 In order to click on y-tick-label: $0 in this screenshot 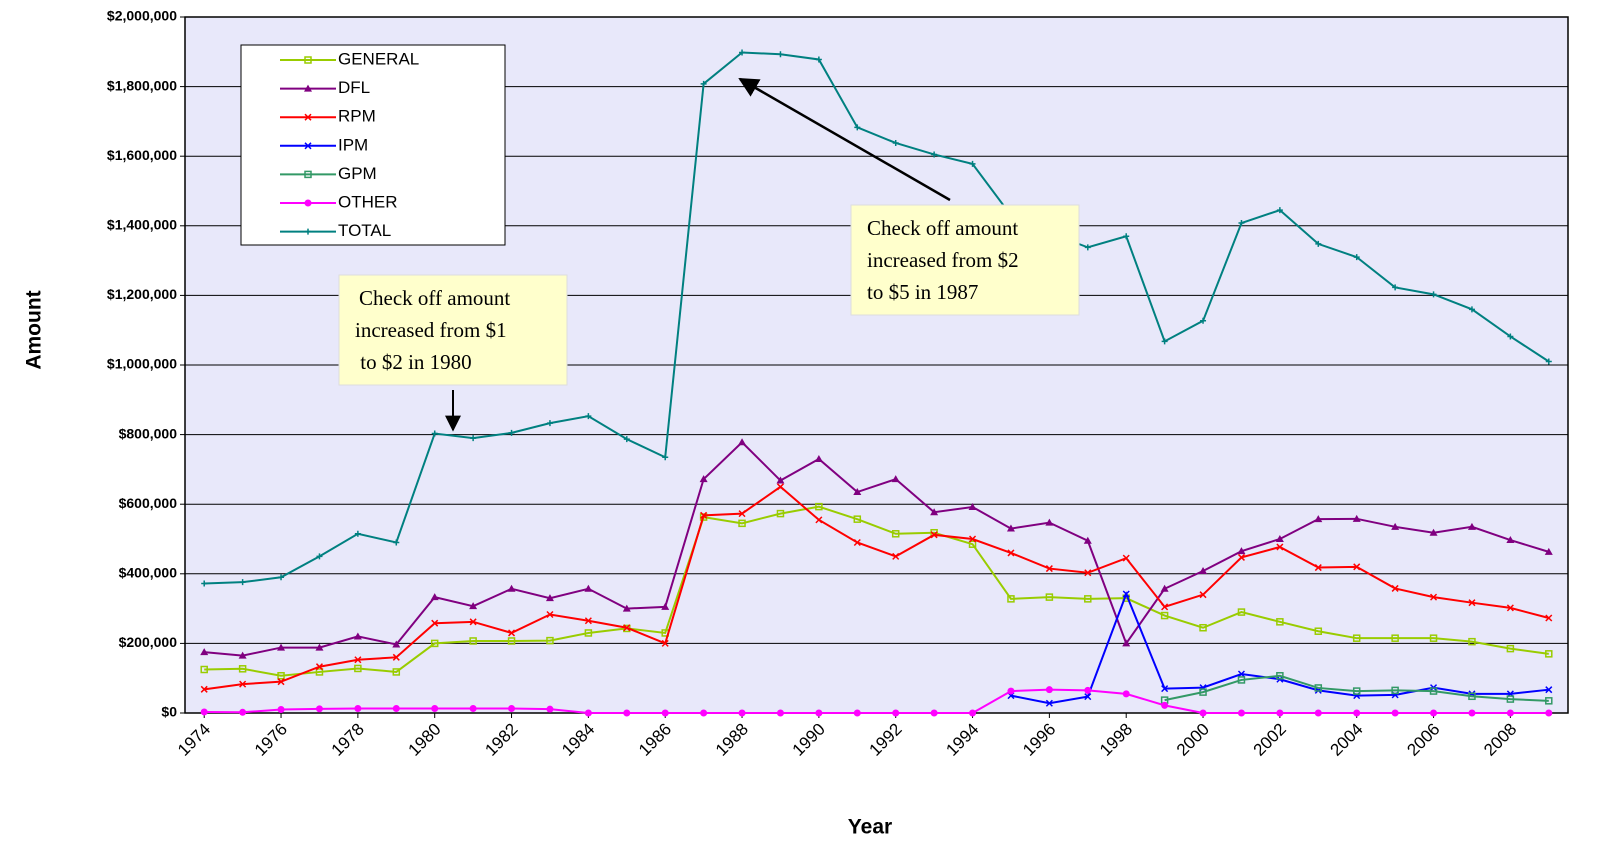, I will do `click(169, 712)`.